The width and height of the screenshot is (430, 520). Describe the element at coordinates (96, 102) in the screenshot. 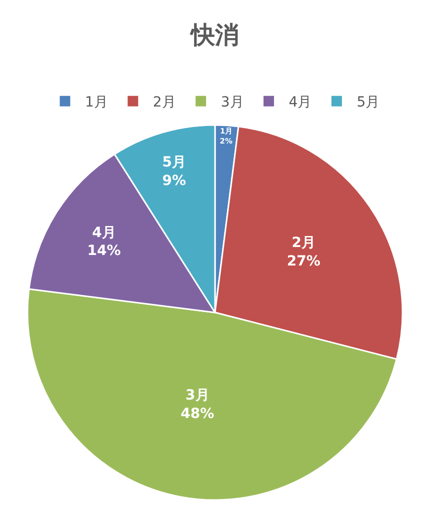

I see `legend-label: 1月` at that location.